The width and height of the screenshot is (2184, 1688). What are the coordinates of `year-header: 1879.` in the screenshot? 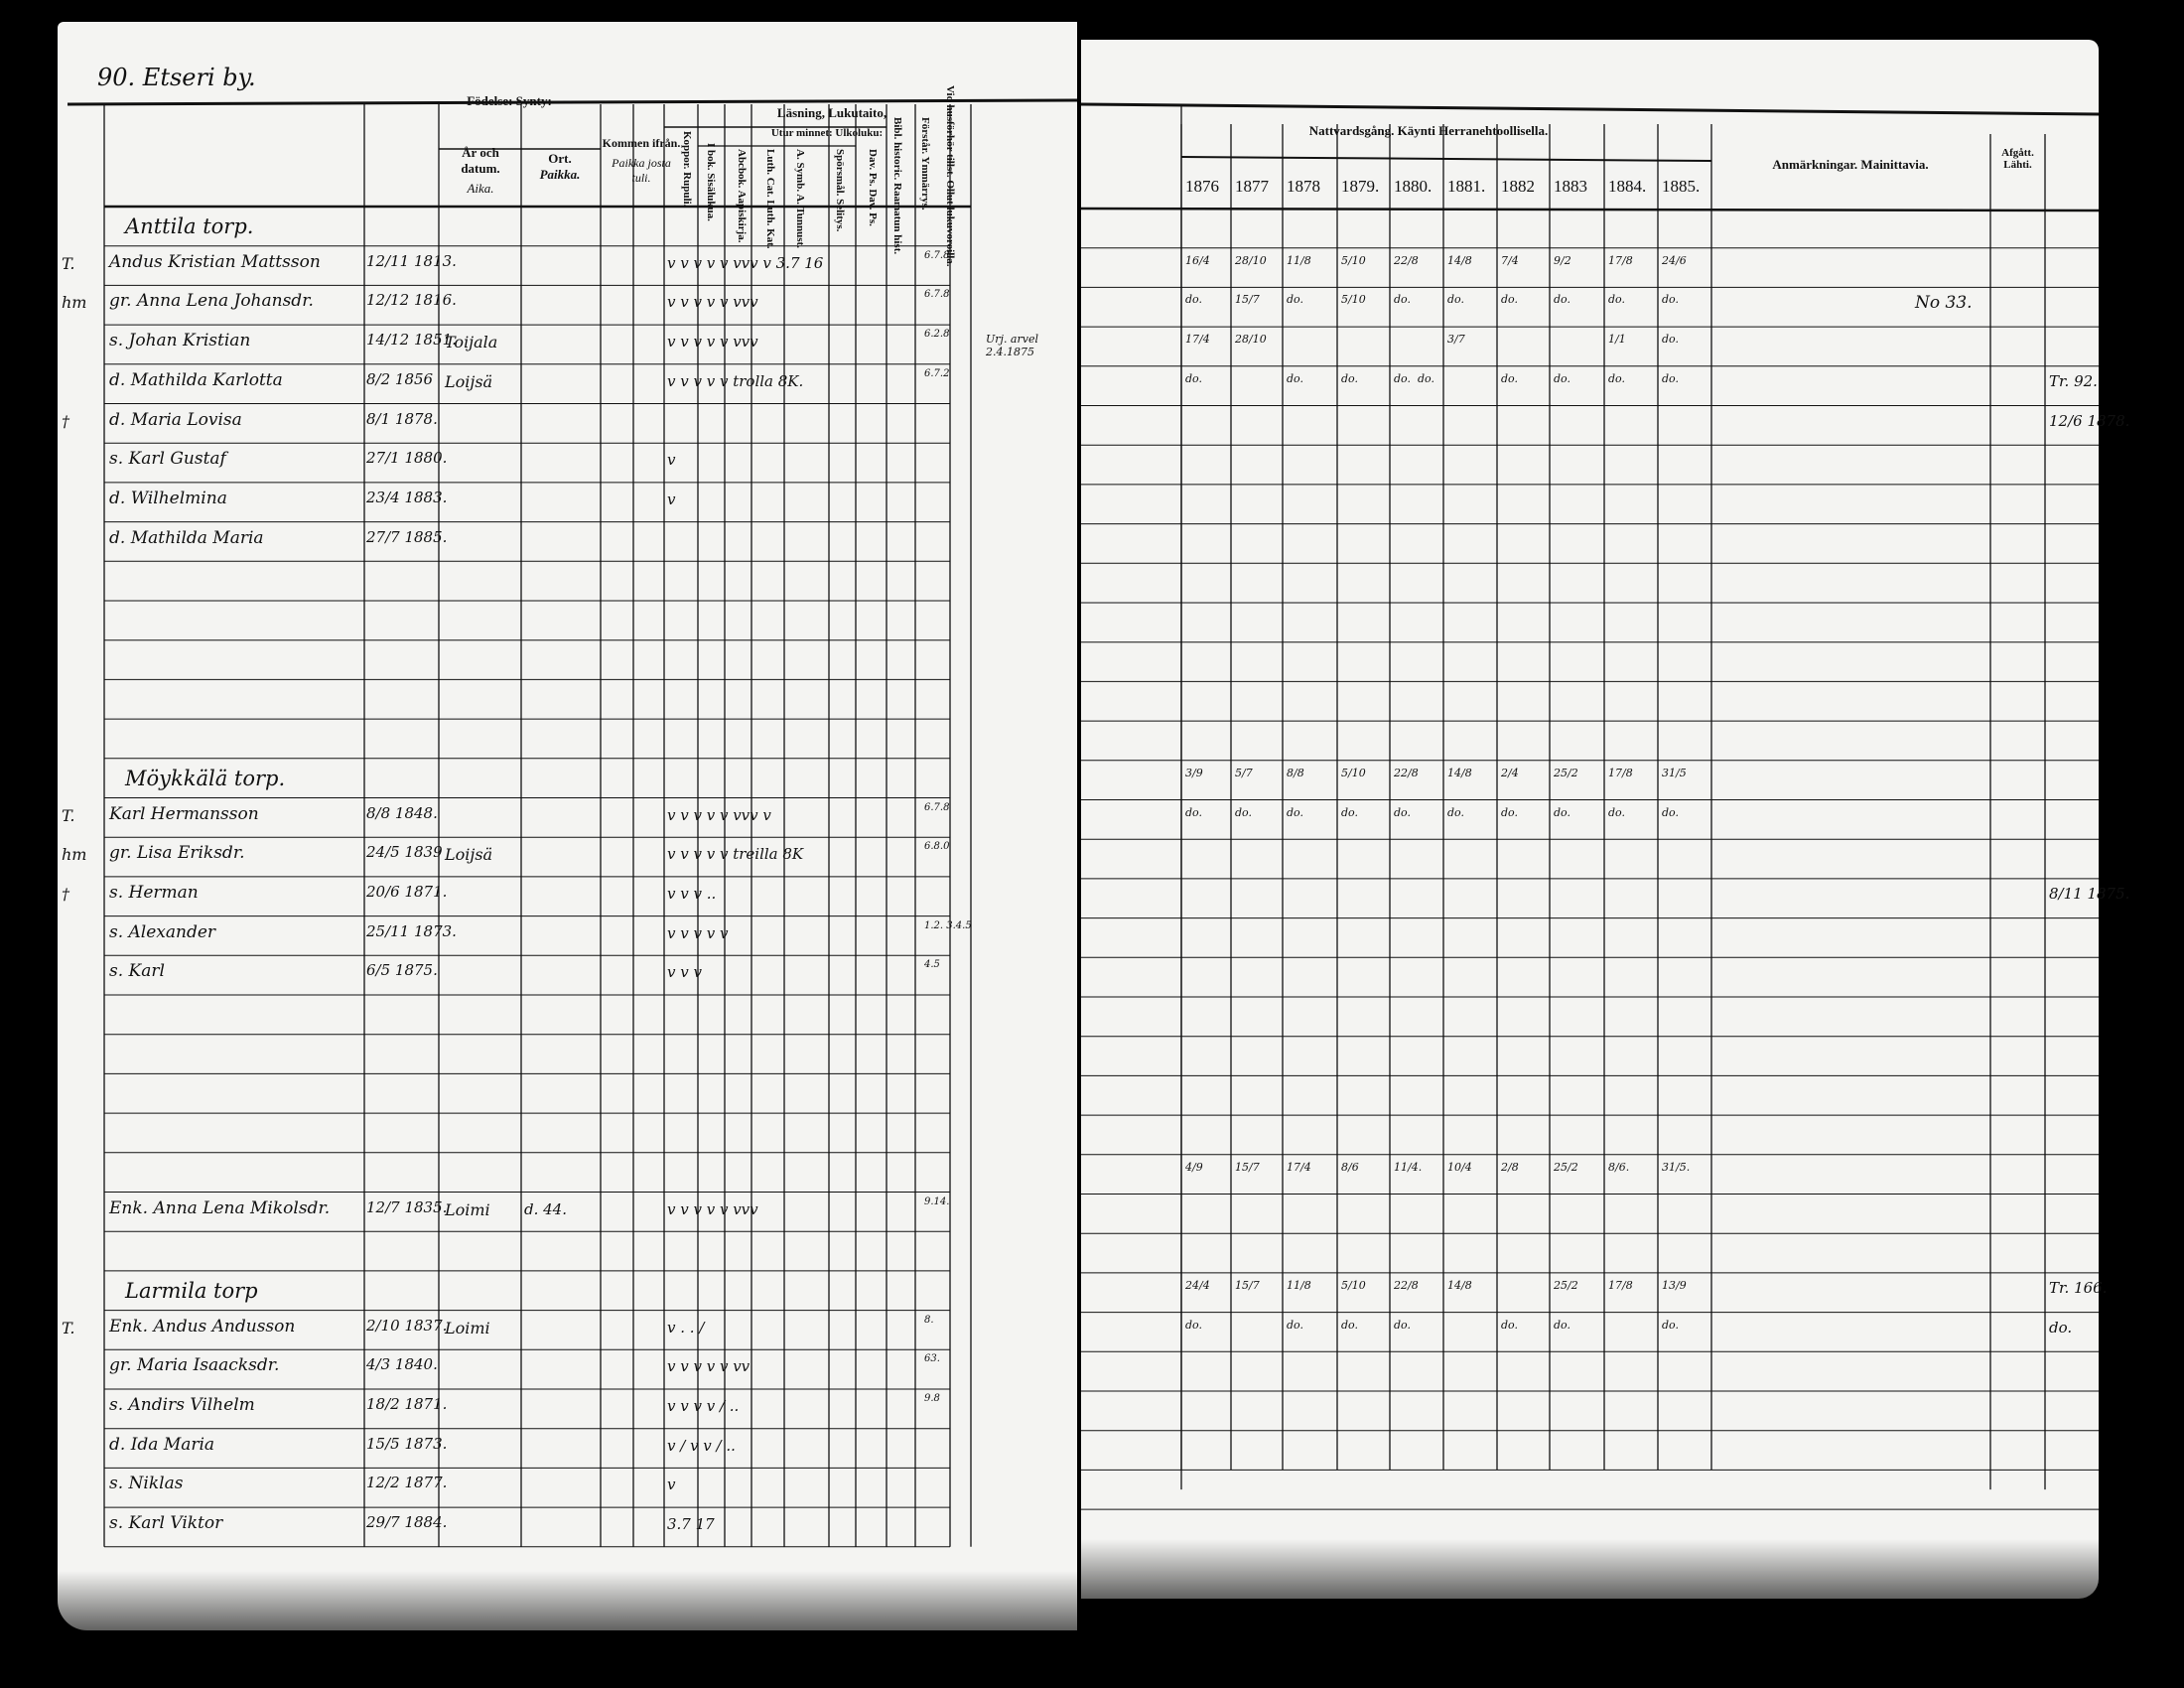 It's located at (1360, 186).